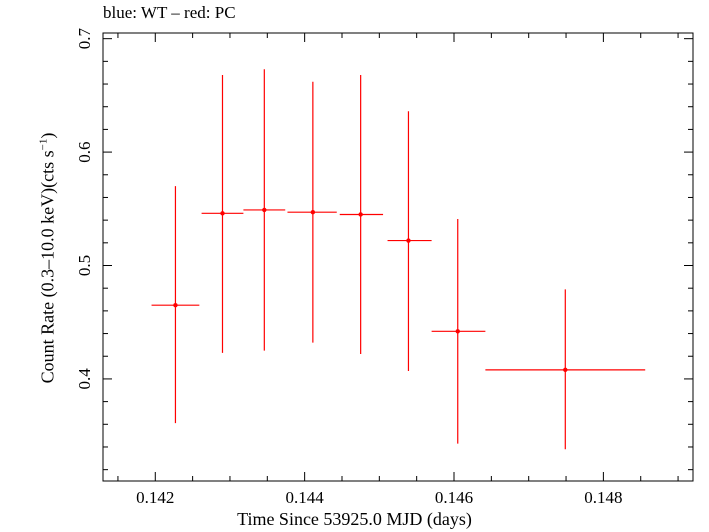  Describe the element at coordinates (169, 12) in the screenshot. I see `chart-title: blue: WT – red: PC` at that location.